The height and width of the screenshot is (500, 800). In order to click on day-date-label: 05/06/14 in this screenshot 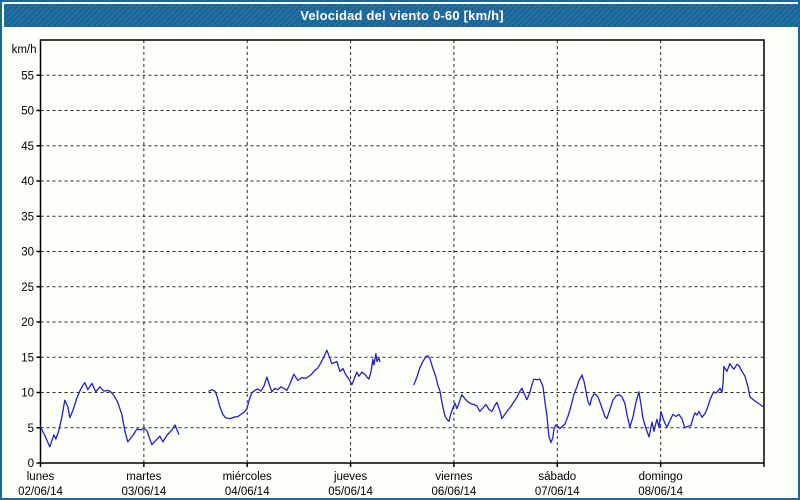, I will do `click(350, 492)`.